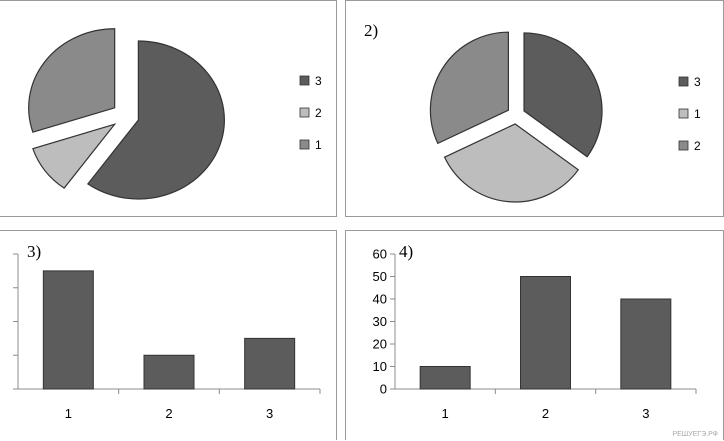  I want to click on pie-chart-2: 3 1 2, so click(565, 117).